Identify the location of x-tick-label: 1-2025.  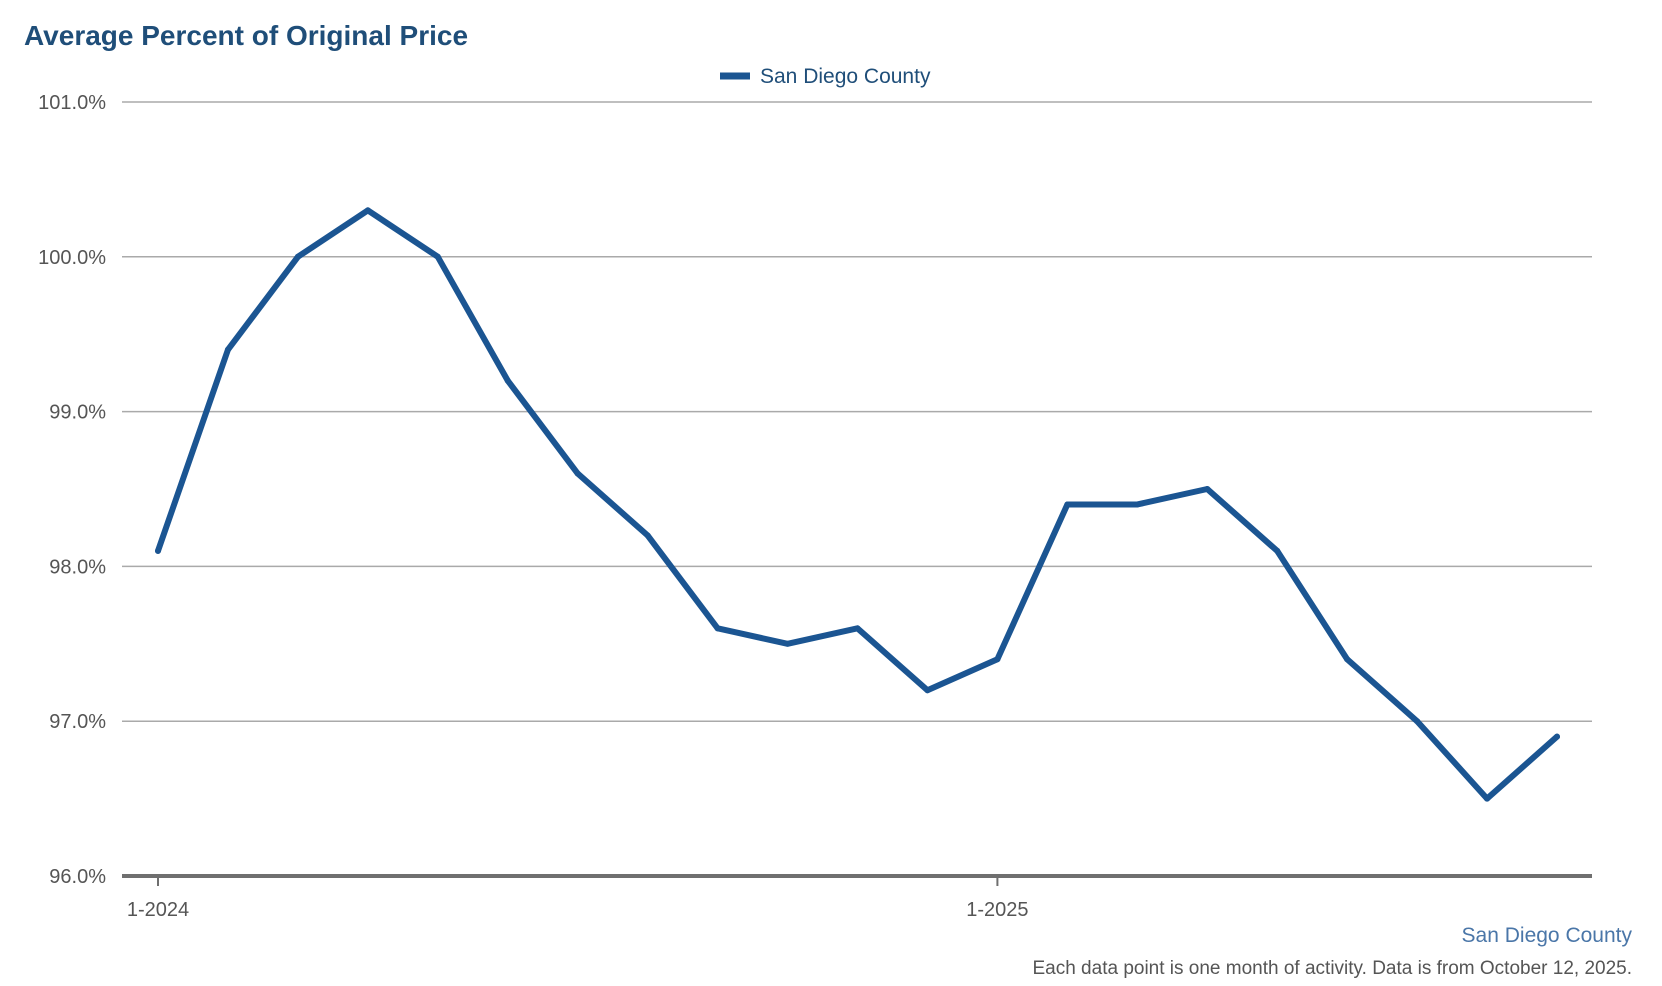
(997, 910).